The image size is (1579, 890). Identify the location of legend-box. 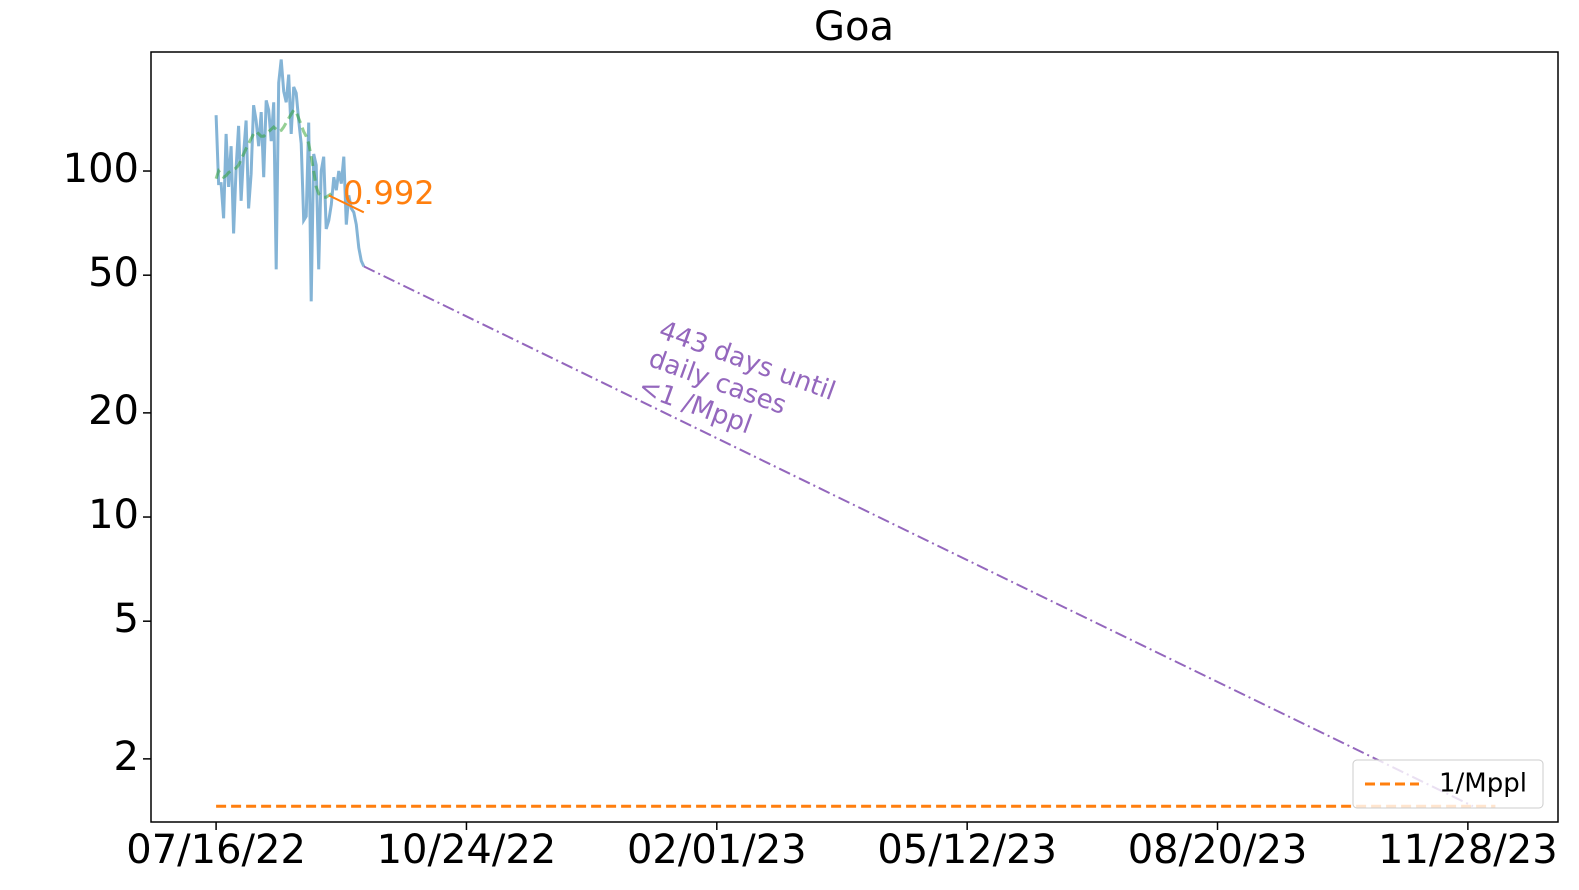
(1448, 784).